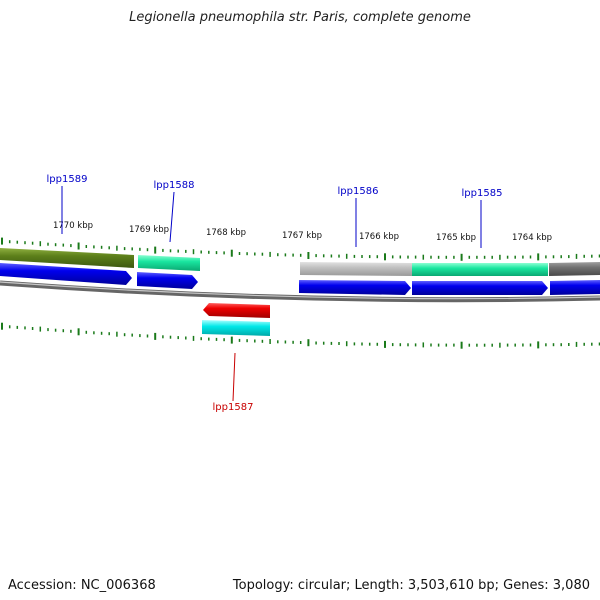 This screenshot has height=600, width=600. I want to click on cds-forward-arrow-lpp1585, so click(480, 288).